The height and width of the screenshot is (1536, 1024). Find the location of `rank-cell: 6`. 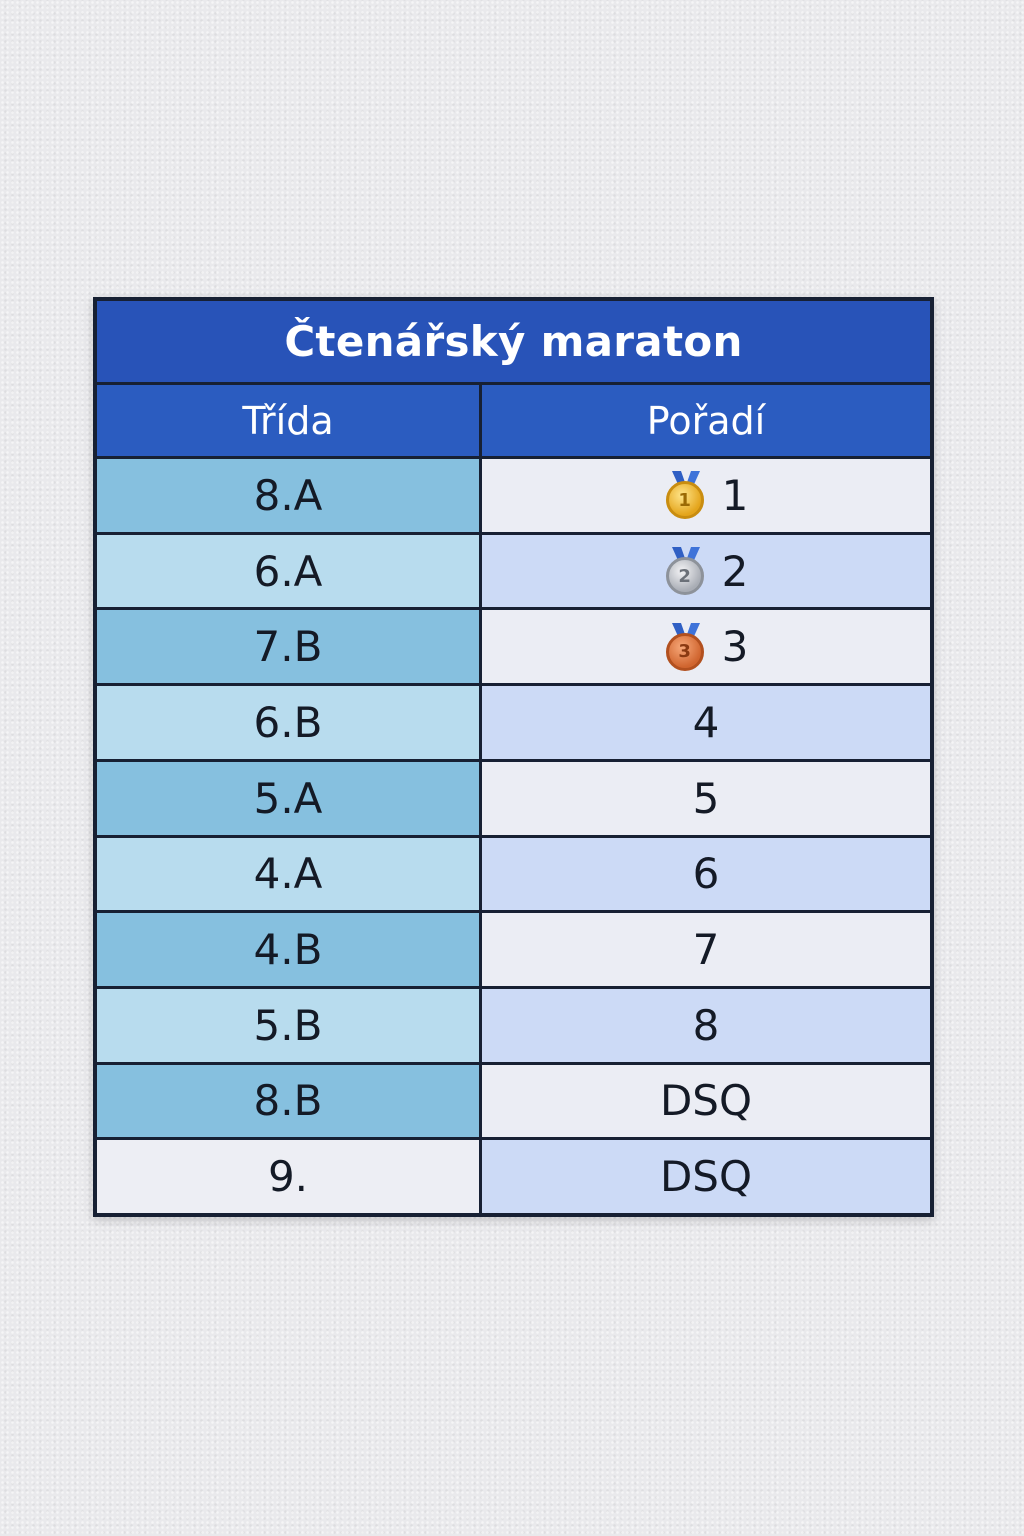

rank-cell: 6 is located at coordinates (706, 874).